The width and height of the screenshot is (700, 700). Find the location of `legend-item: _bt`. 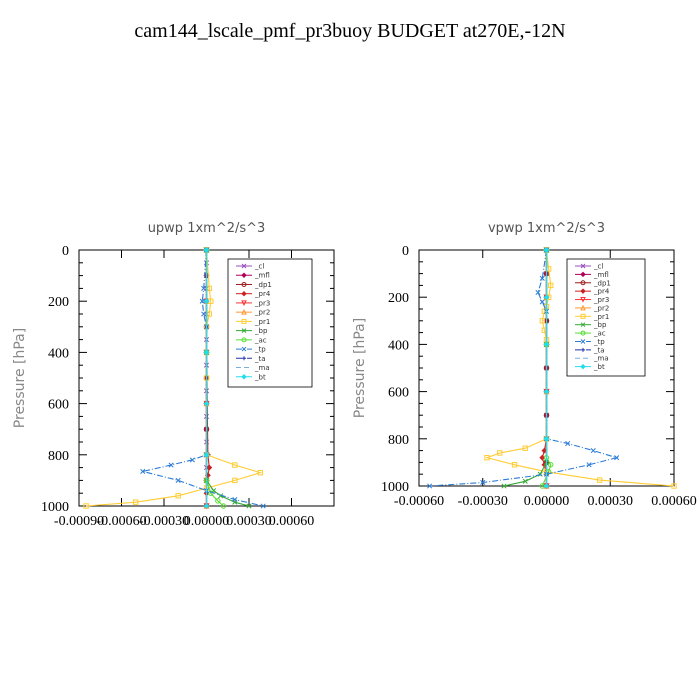

legend-item: _bt is located at coordinates (590, 367).